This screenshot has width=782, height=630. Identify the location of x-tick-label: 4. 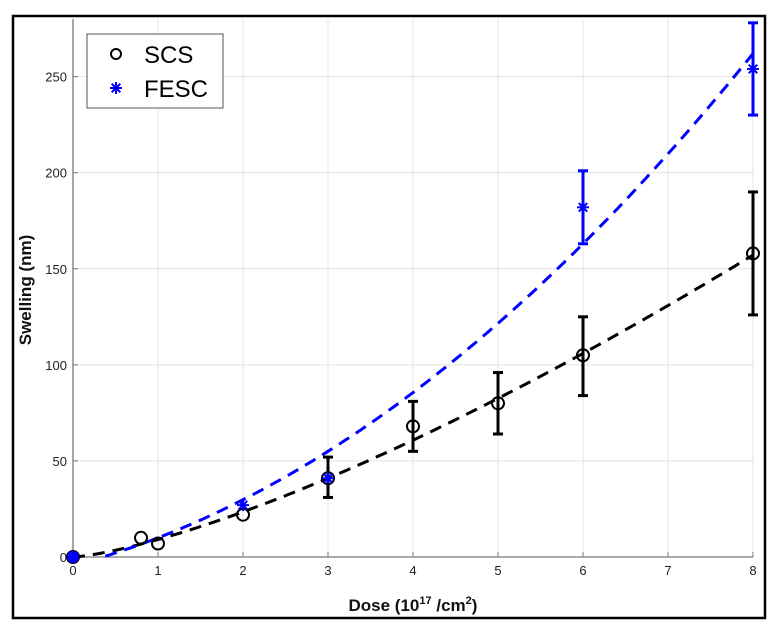
(412, 570).